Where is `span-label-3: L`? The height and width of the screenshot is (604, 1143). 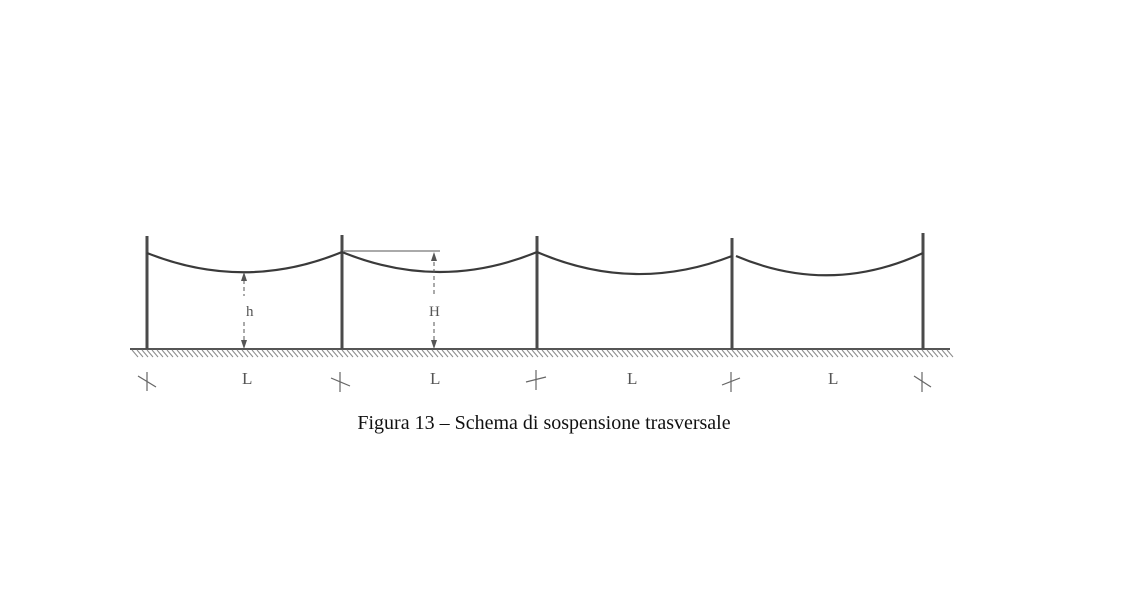
span-label-3: L is located at coordinates (632, 378).